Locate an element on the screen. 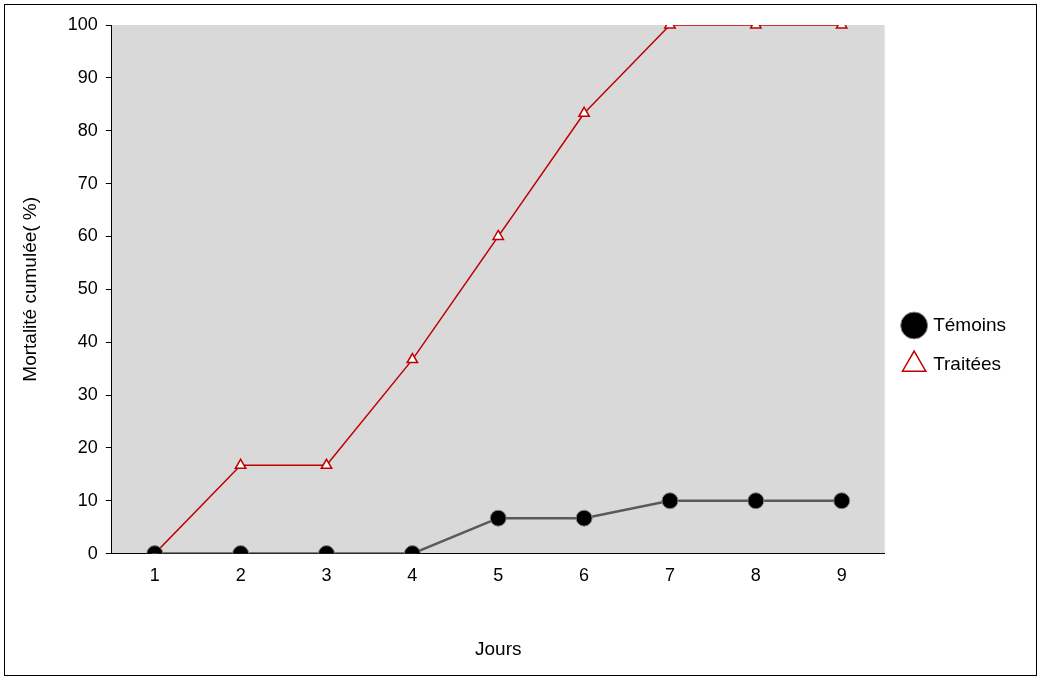  y-tick-label: 70 is located at coordinates (87, 182).